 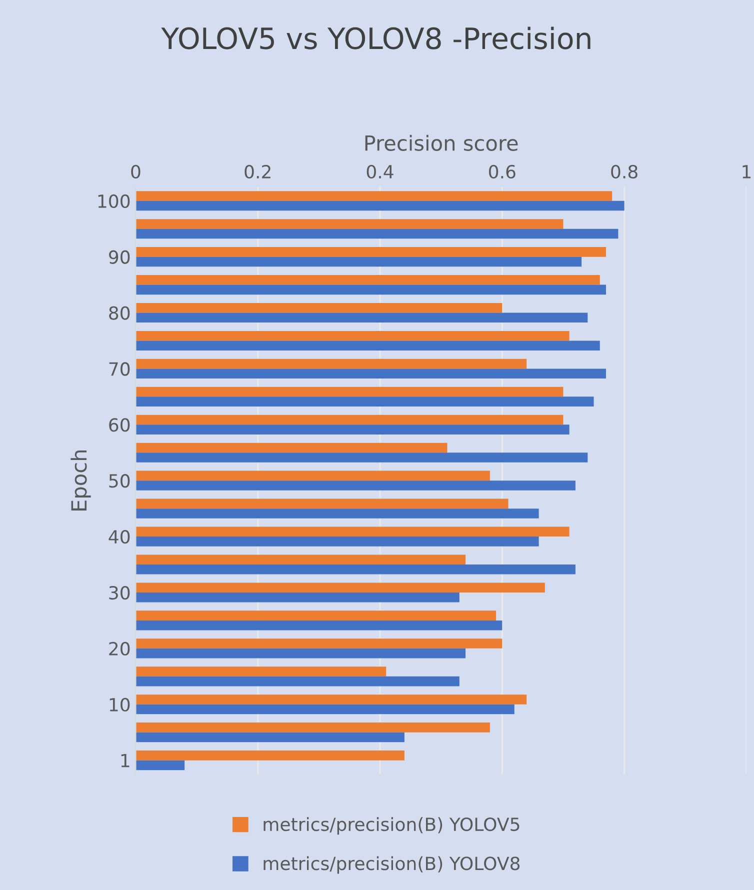 What do you see at coordinates (119, 481) in the screenshot?
I see `y-tick-label: 50` at bounding box center [119, 481].